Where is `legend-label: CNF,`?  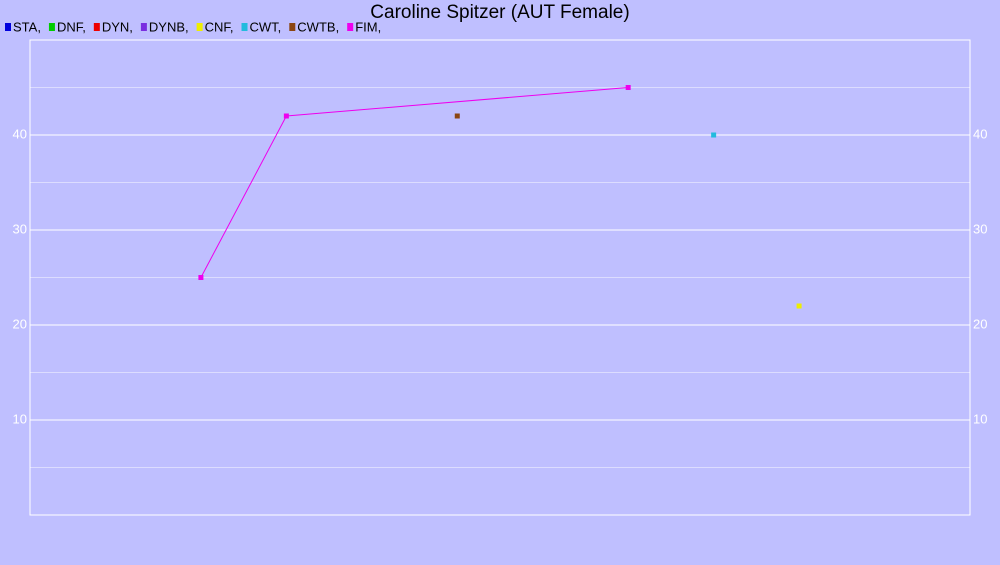
legend-label: CNF, is located at coordinates (219, 26).